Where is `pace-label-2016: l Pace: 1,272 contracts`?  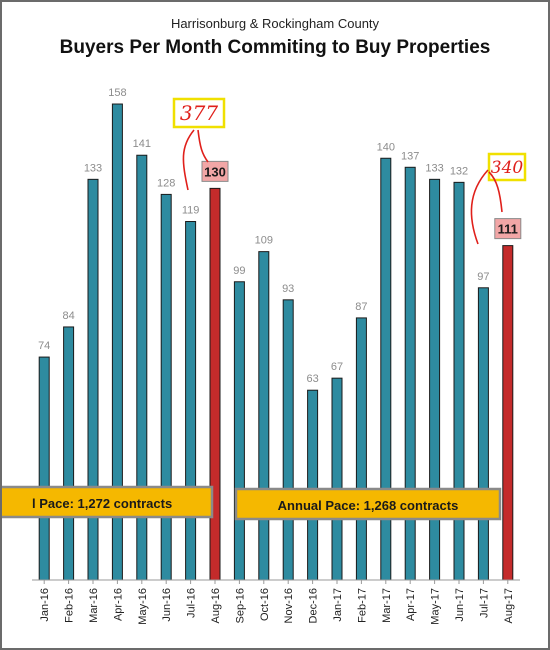
pace-label-2016: l Pace: 1,272 contracts is located at coordinates (102, 503).